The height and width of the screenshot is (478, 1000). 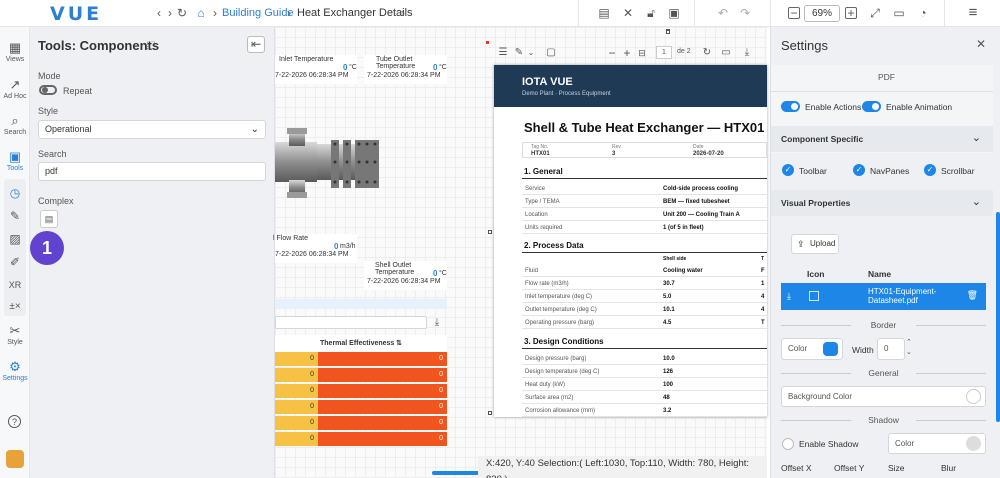 I want to click on scrollbar-checkbox: ✓, so click(x=930, y=170).